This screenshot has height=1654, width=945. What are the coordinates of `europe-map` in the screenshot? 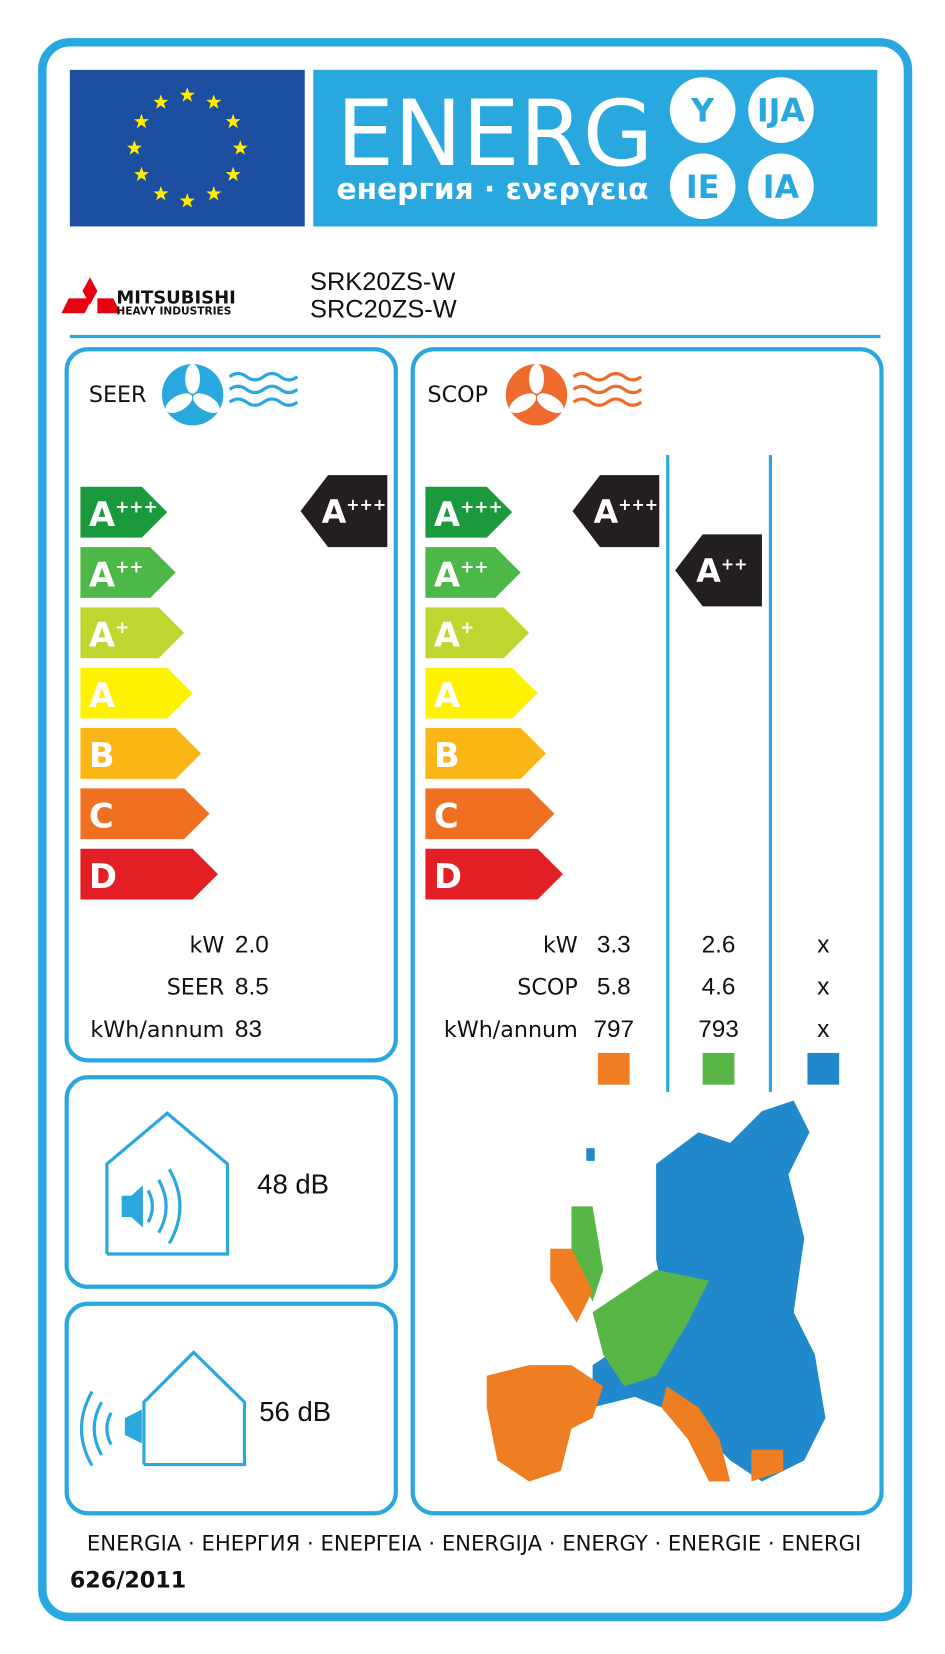 It's located at (656, 1291).